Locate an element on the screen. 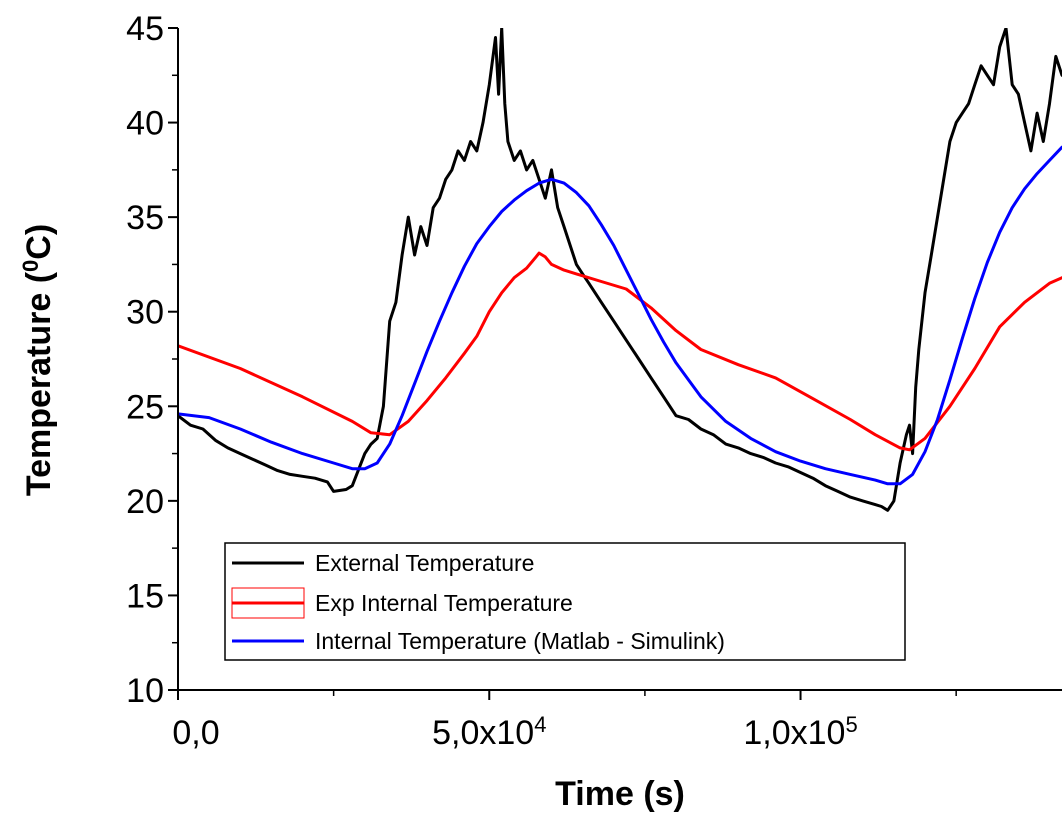  y-tick-label: 35 is located at coordinates (145, 218).